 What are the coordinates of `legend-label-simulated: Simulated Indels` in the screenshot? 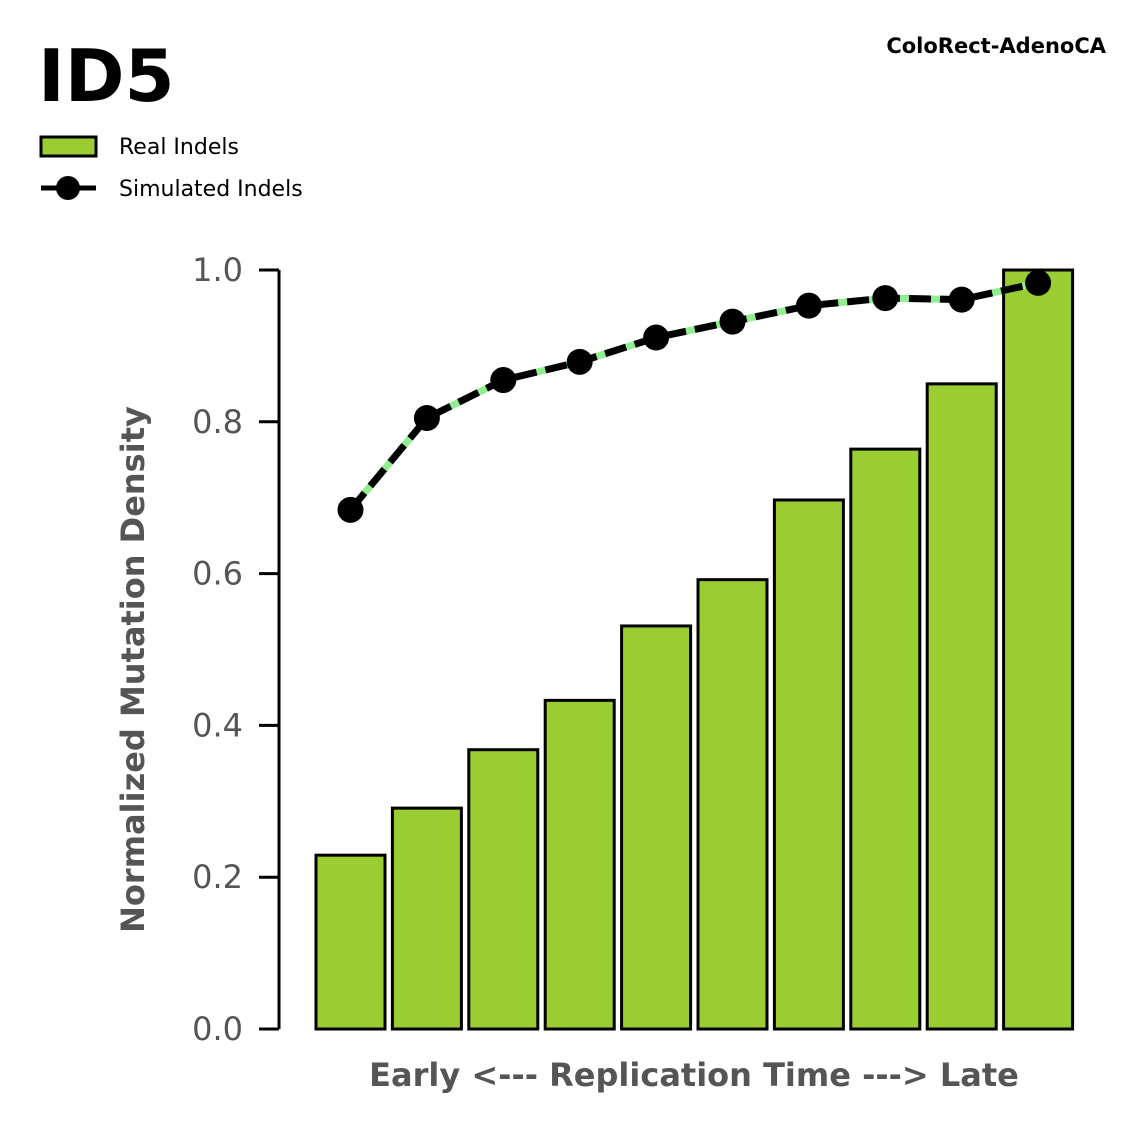 It's located at (211, 189).